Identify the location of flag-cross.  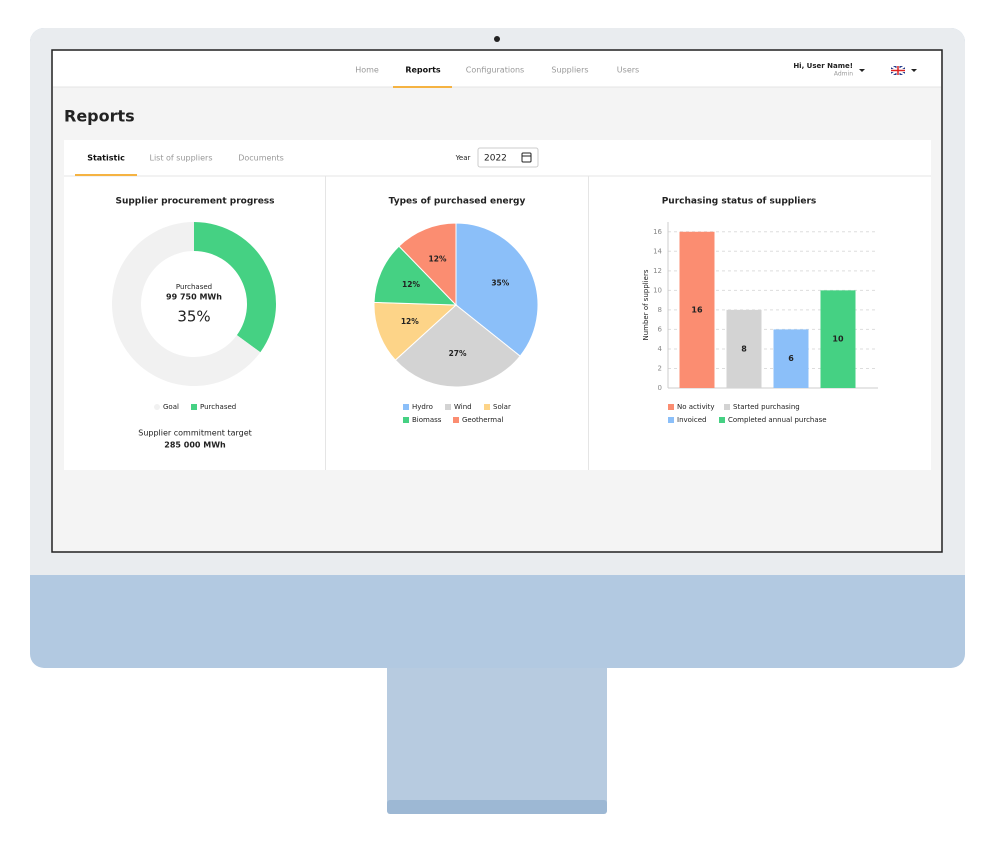
(898, 70).